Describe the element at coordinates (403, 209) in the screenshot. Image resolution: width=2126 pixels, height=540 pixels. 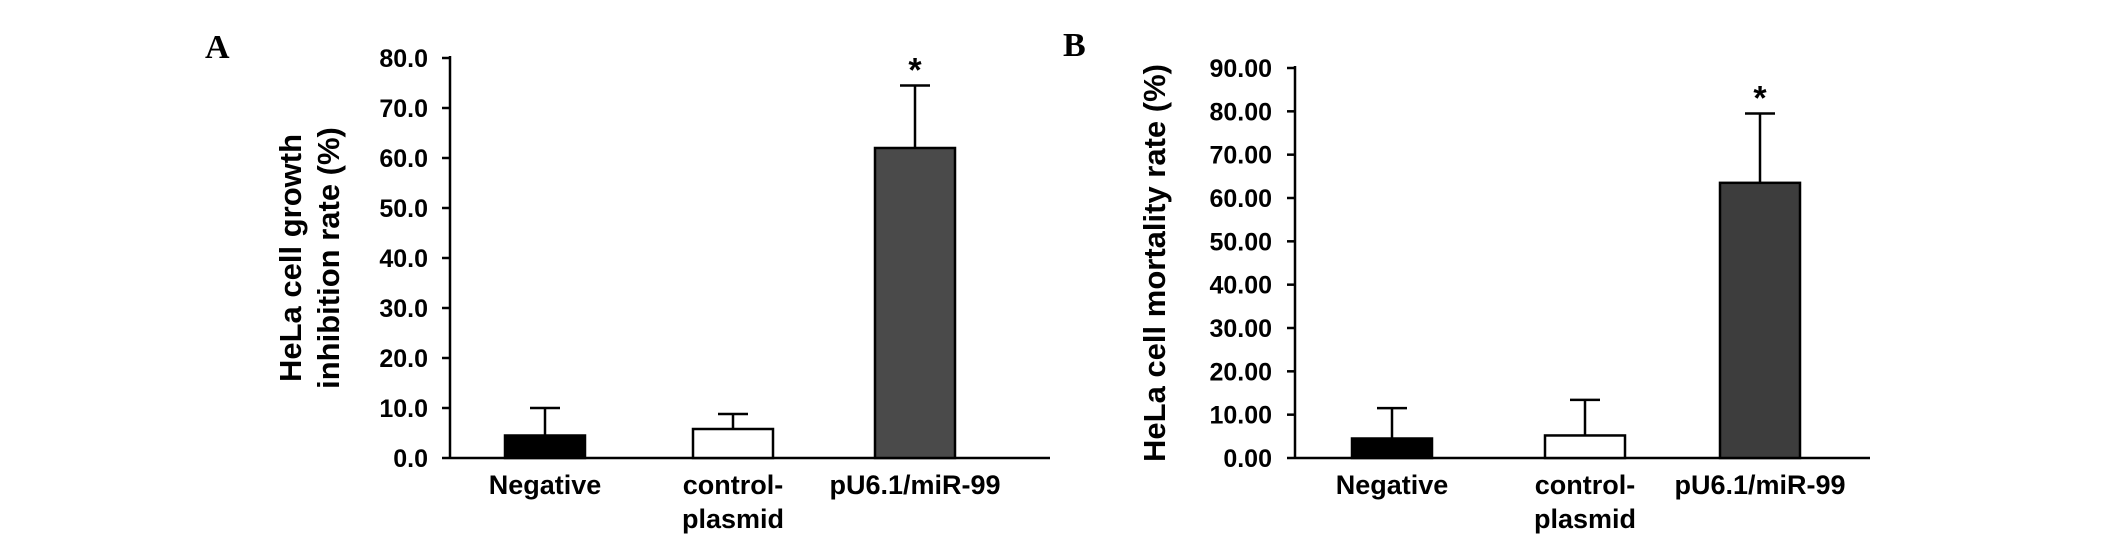
I see `y-tick-label: 50.0` at that location.